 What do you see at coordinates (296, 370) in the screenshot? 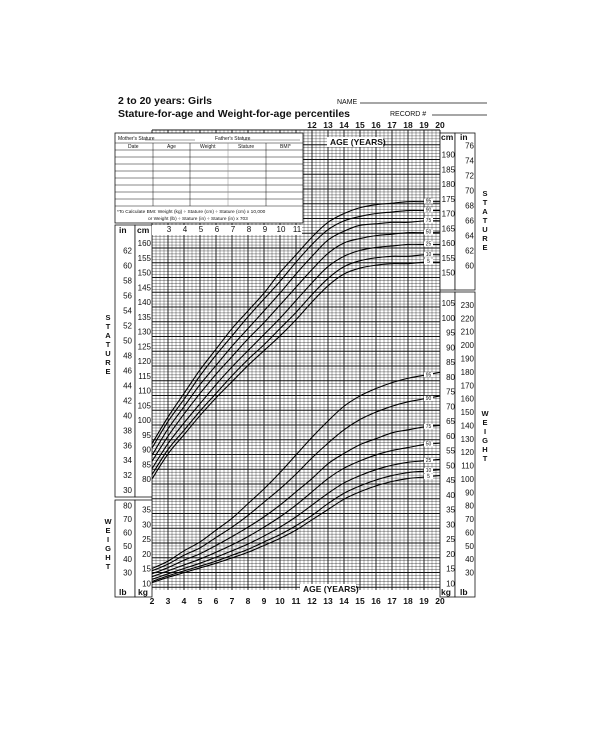
I see `stature-curve-p5` at bounding box center [296, 370].